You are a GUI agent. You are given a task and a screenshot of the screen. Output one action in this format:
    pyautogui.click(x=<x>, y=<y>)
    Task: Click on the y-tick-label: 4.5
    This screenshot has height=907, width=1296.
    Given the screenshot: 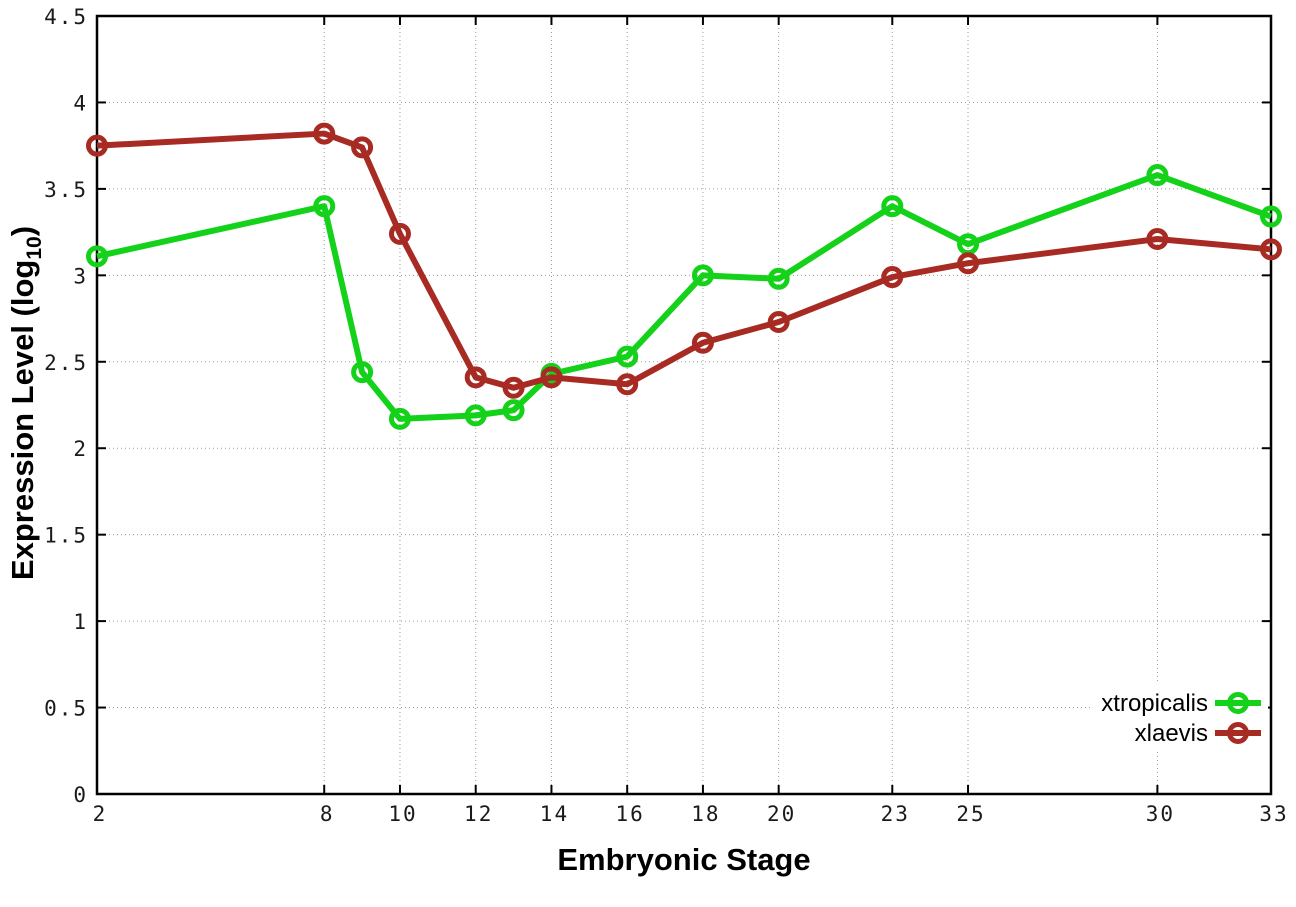 What is the action you would take?
    pyautogui.click(x=66, y=17)
    